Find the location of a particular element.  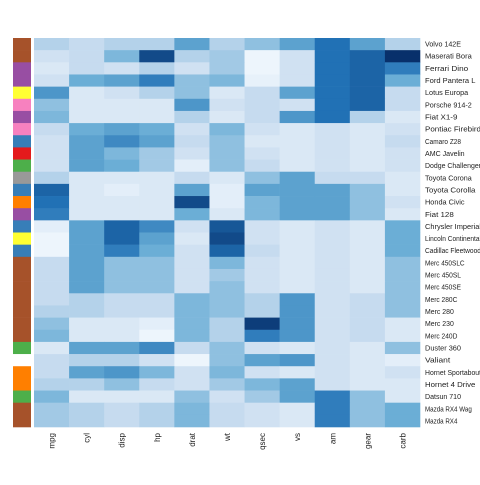

heatmap-cell-r26-c3 is located at coordinates (122, 348).